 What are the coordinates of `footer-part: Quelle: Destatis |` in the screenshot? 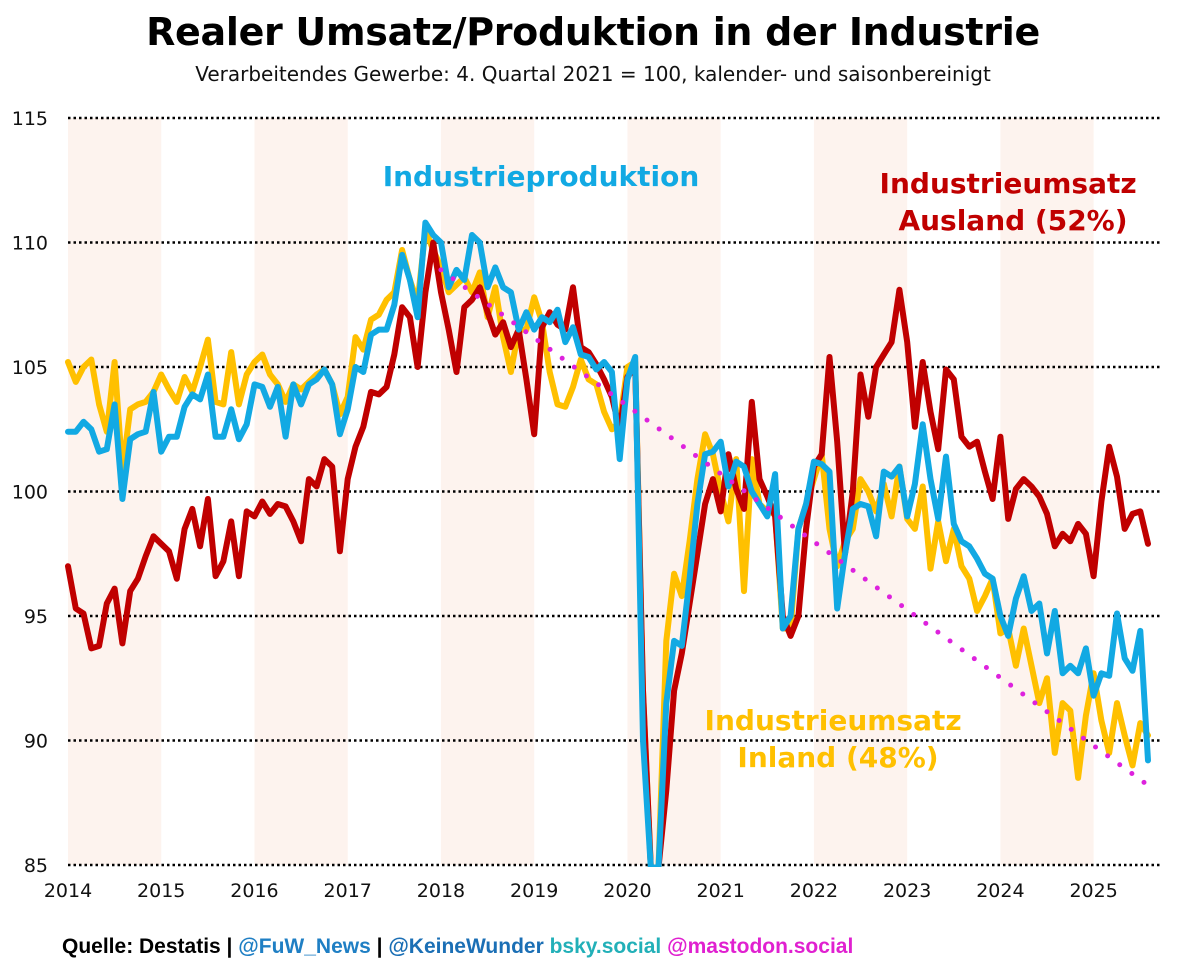 It's located at (150, 946).